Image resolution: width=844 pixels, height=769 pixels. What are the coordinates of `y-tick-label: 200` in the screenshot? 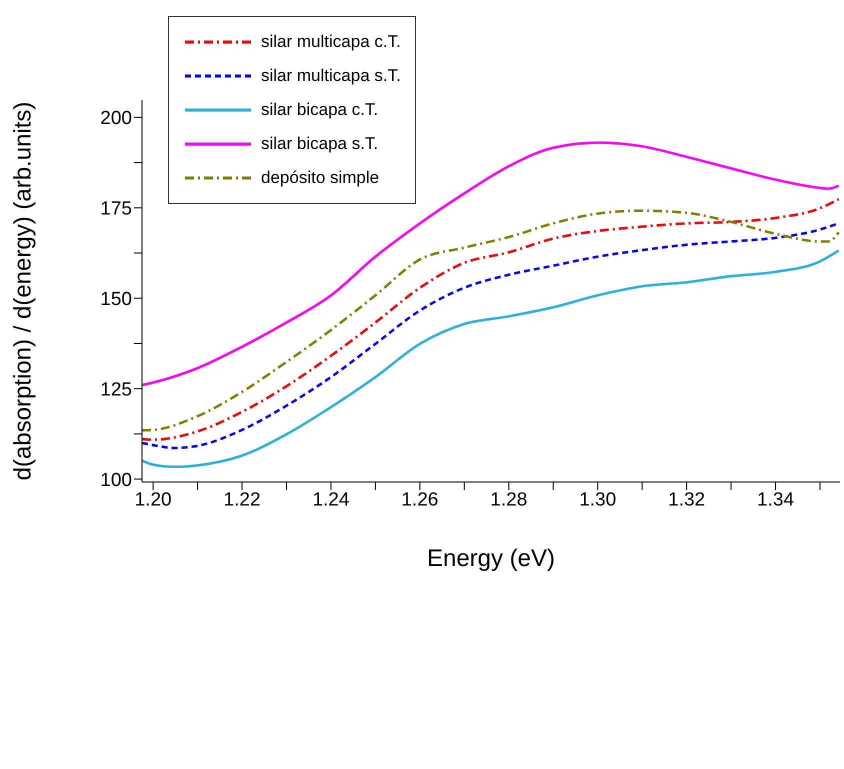 It's located at (116, 119).